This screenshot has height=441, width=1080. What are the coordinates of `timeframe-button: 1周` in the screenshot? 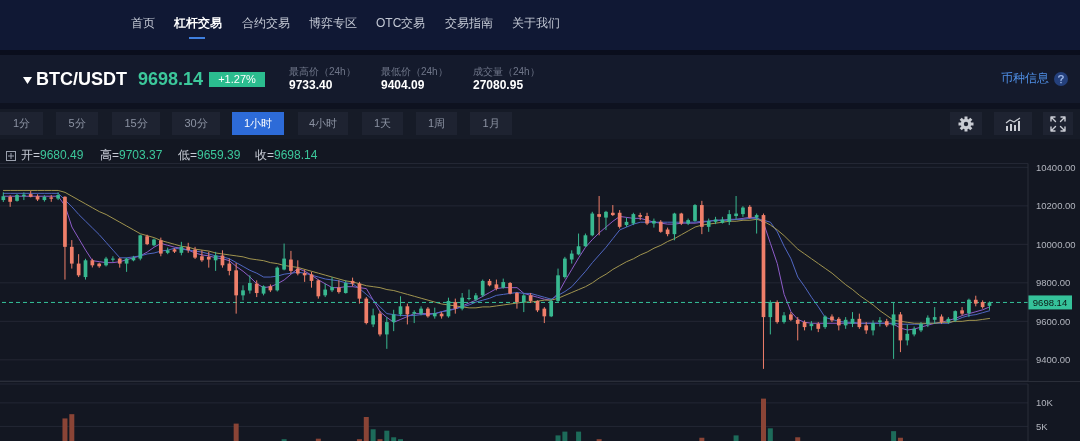 It's located at (436, 123).